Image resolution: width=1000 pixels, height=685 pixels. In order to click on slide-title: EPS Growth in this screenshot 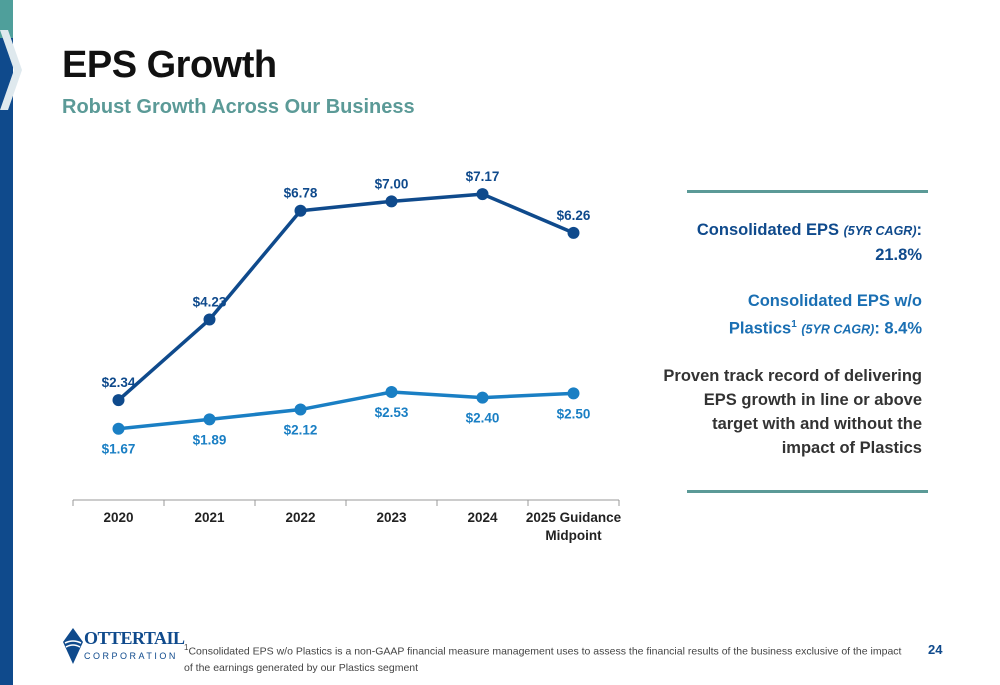, I will do `click(169, 65)`.